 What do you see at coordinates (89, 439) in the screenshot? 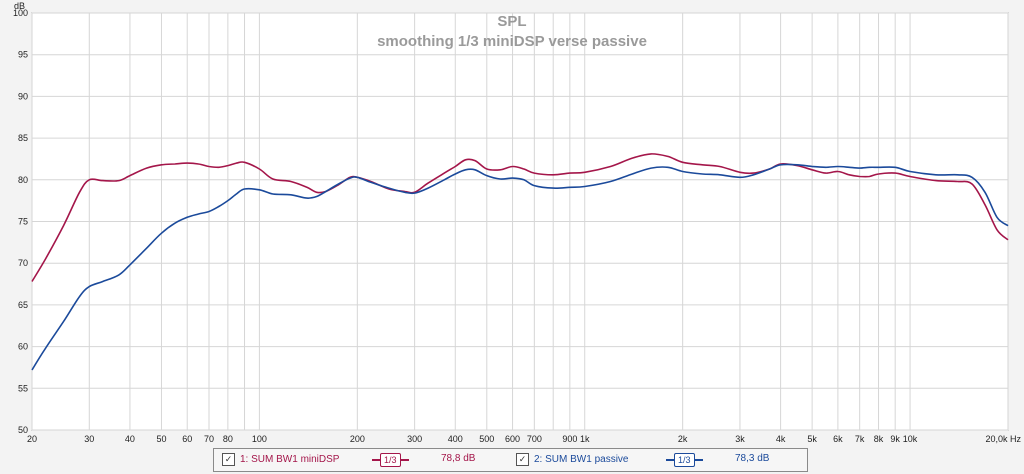
I see `x-tick-label: 30` at bounding box center [89, 439].